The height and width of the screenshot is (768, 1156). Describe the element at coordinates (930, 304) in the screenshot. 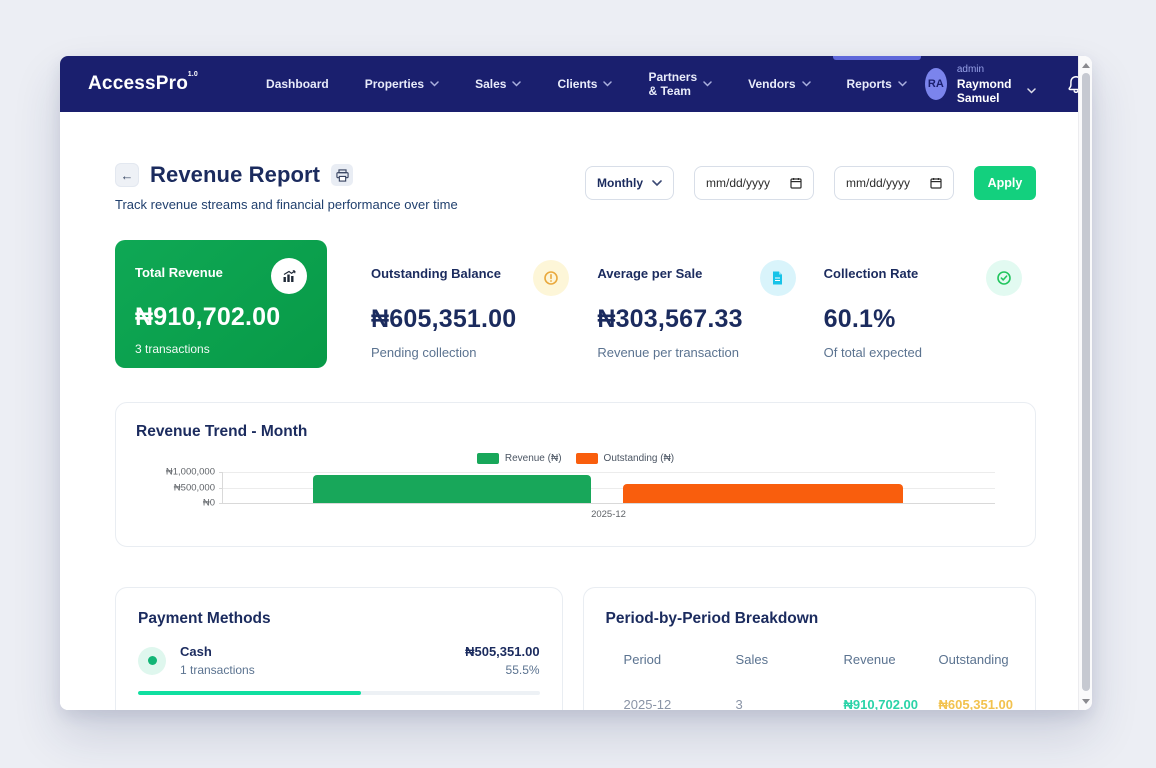

I see `stat-card-collection-rate: Collection Rate 60.1% Of total expected` at that location.